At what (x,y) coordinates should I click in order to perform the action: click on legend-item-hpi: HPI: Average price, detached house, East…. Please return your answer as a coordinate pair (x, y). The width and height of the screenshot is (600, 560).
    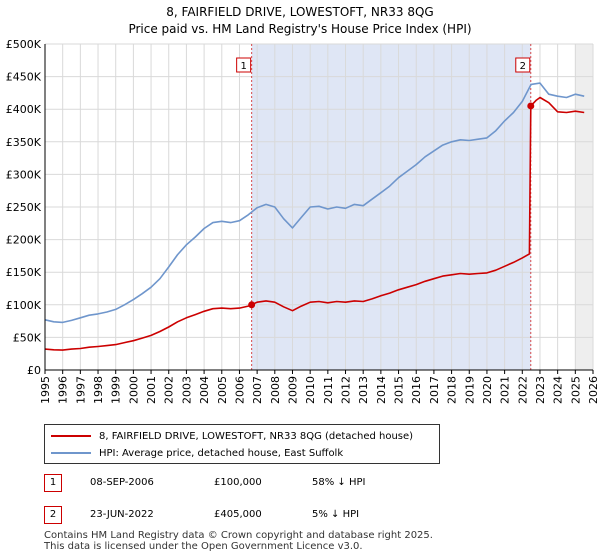
    Looking at the image, I should click on (197, 453).